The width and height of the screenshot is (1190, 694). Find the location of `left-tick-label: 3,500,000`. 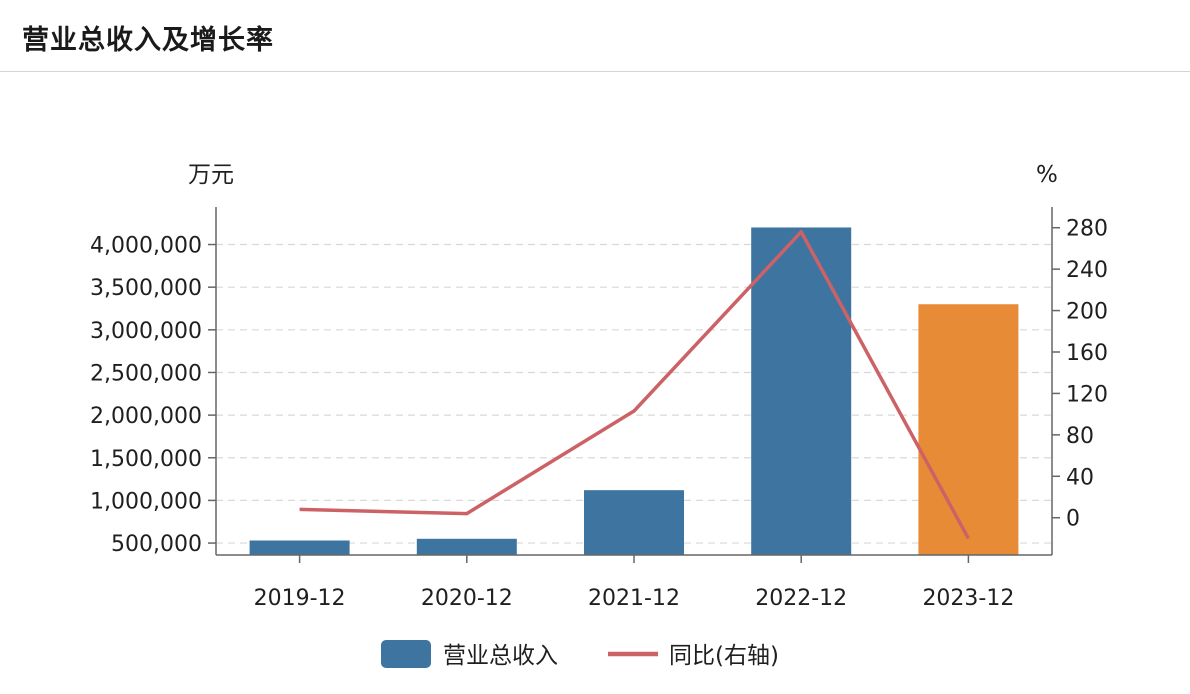

left-tick-label: 3,500,000 is located at coordinates (146, 288).